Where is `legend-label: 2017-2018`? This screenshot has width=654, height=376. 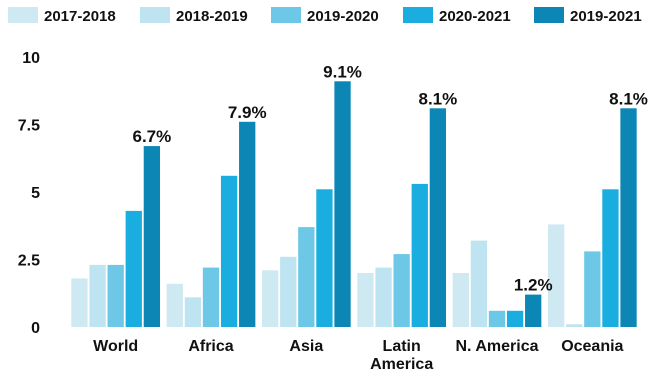 legend-label: 2017-2018 is located at coordinates (80, 16).